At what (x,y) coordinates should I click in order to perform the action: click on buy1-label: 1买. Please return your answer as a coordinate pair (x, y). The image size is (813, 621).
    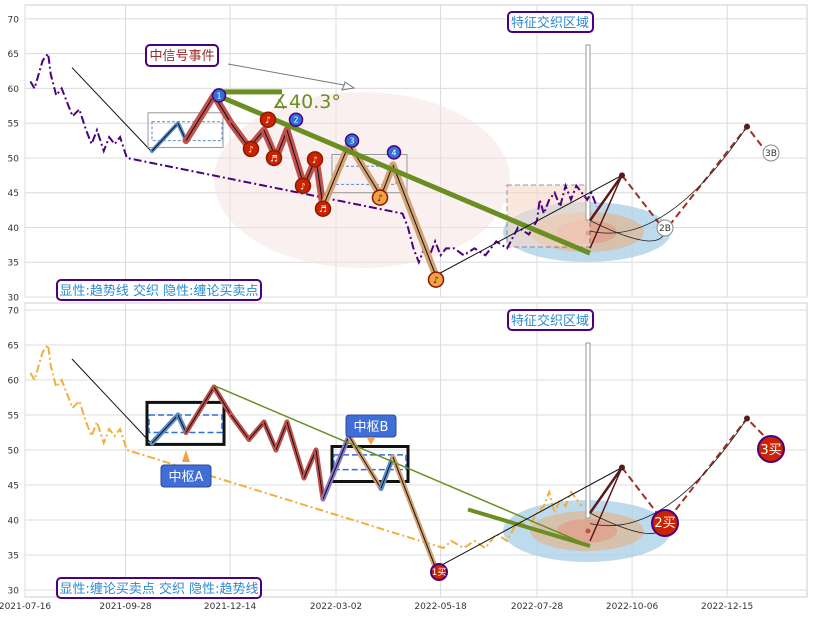
    Looking at the image, I should click on (439, 572).